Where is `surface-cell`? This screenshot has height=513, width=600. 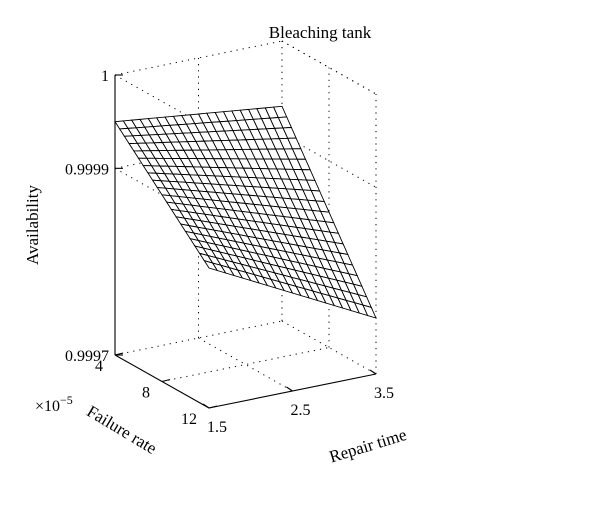 surface-cell is located at coordinates (369, 311).